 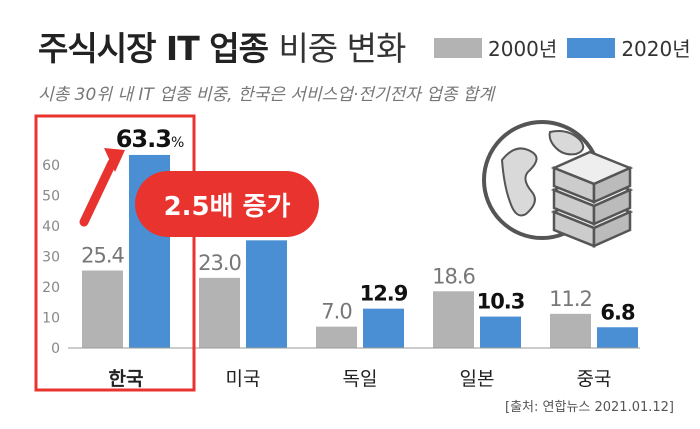 I want to click on legend-swatch-2000, so click(x=458, y=47).